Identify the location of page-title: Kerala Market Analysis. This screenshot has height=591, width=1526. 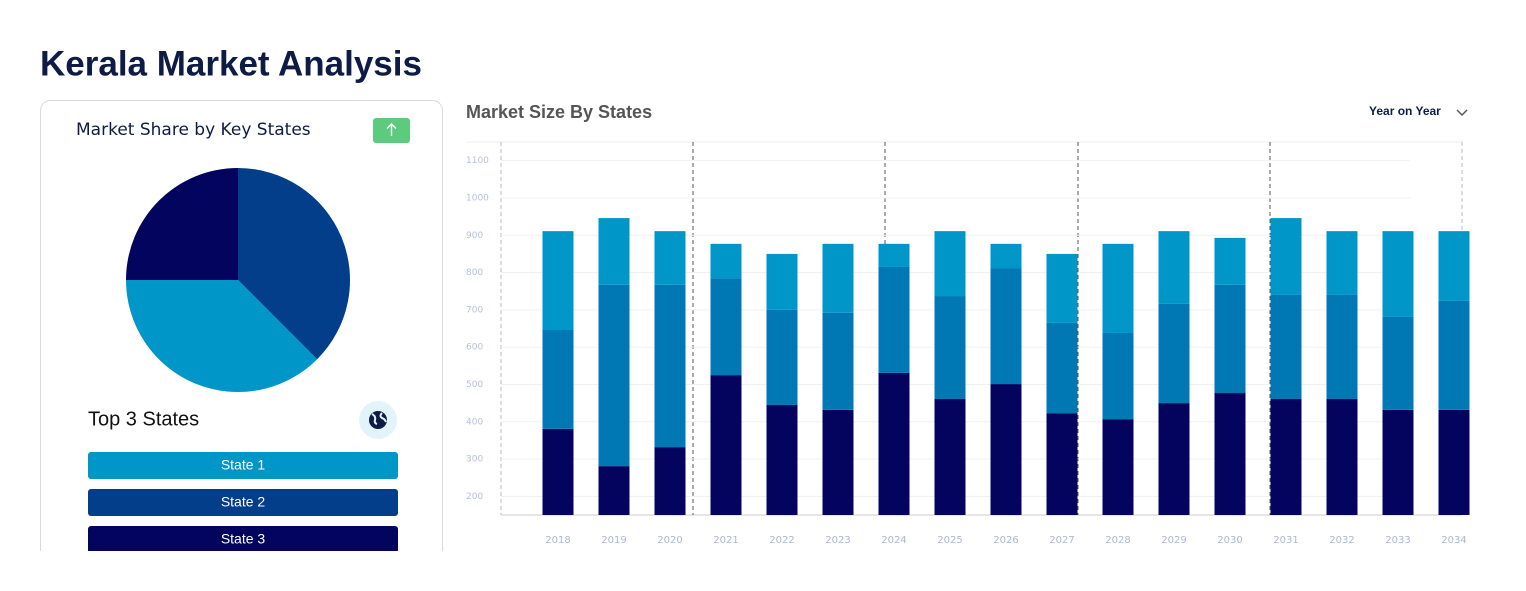
(231, 63).